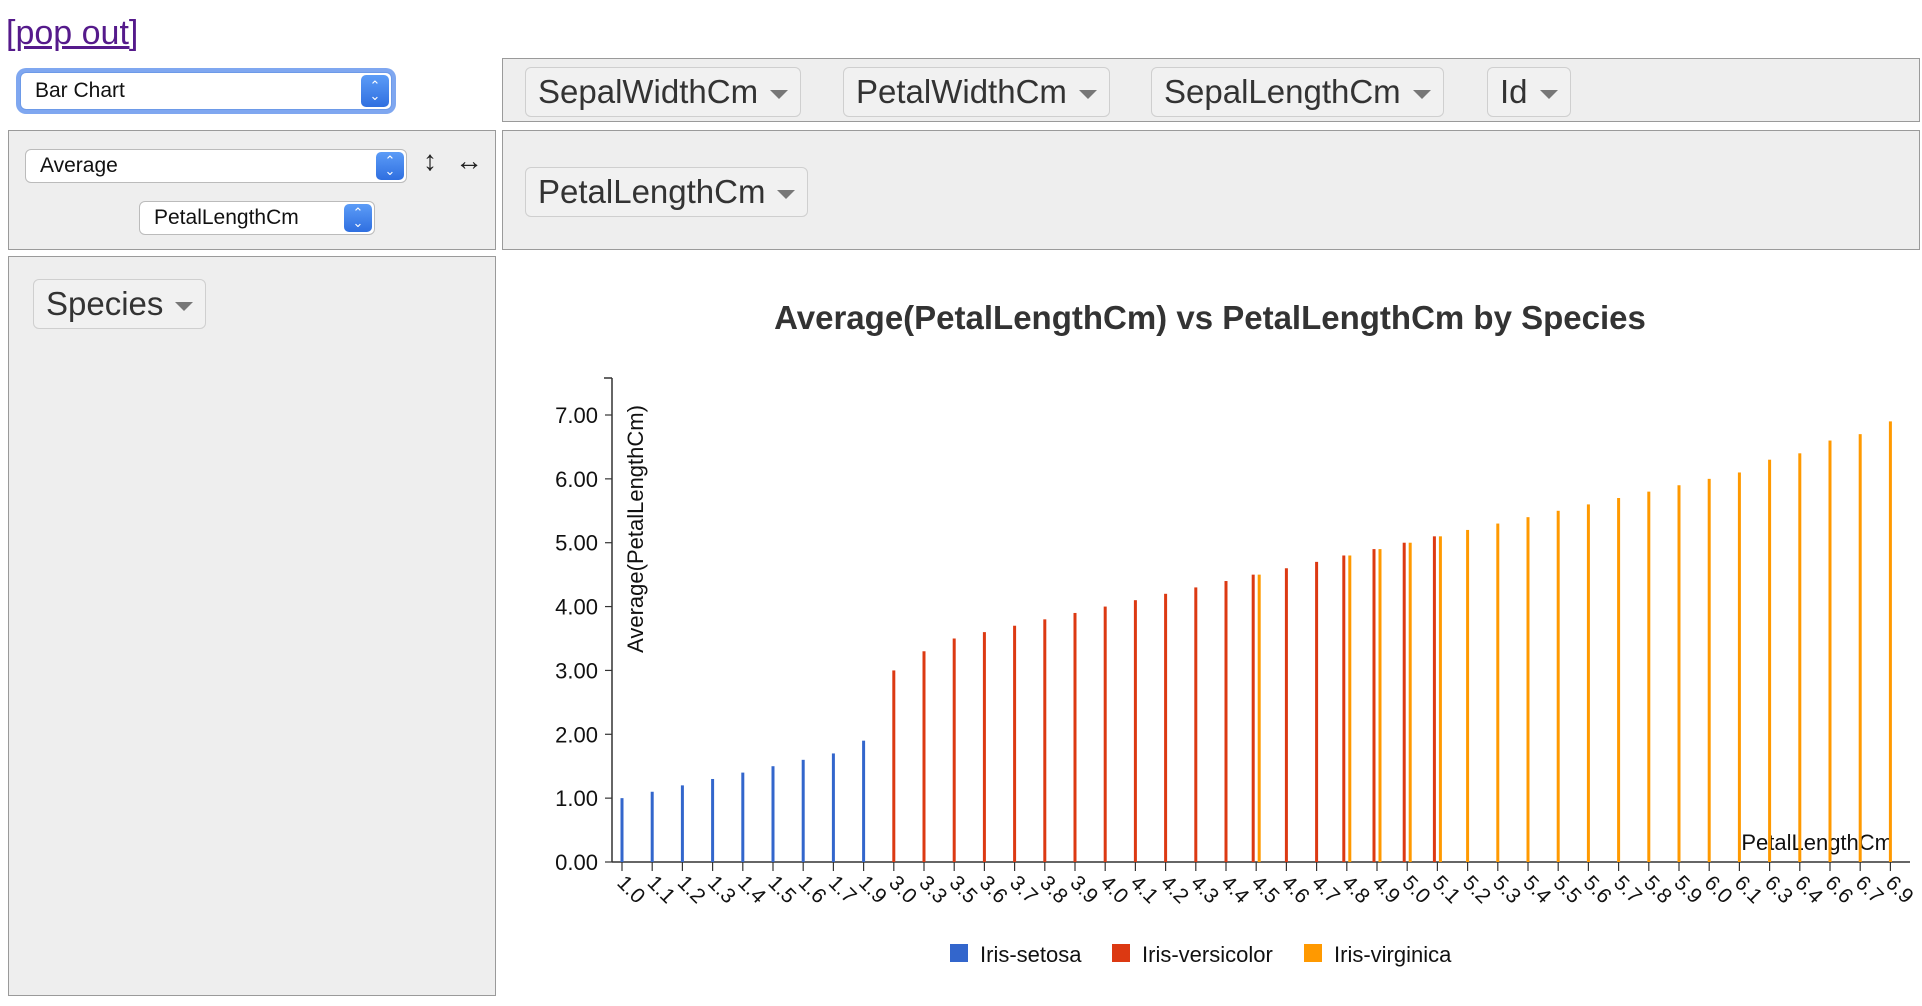 The width and height of the screenshot is (1922, 1006). Describe the element at coordinates (1808, 889) in the screenshot. I see `x-tick-label: 6.4` at that location.